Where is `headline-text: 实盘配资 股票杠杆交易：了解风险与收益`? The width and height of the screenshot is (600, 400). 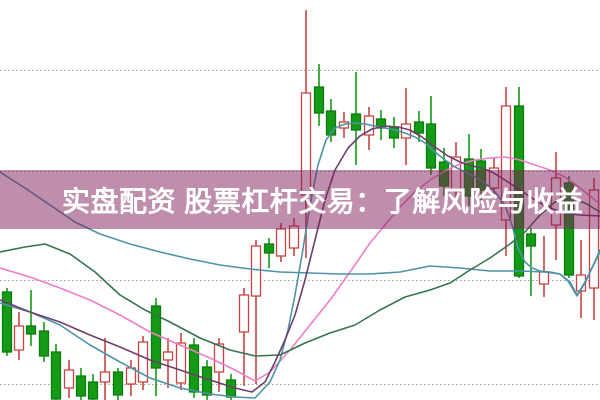
headline-text: 实盘配资 股票杠杆交易：了解风险与收益 is located at coordinates (323, 201).